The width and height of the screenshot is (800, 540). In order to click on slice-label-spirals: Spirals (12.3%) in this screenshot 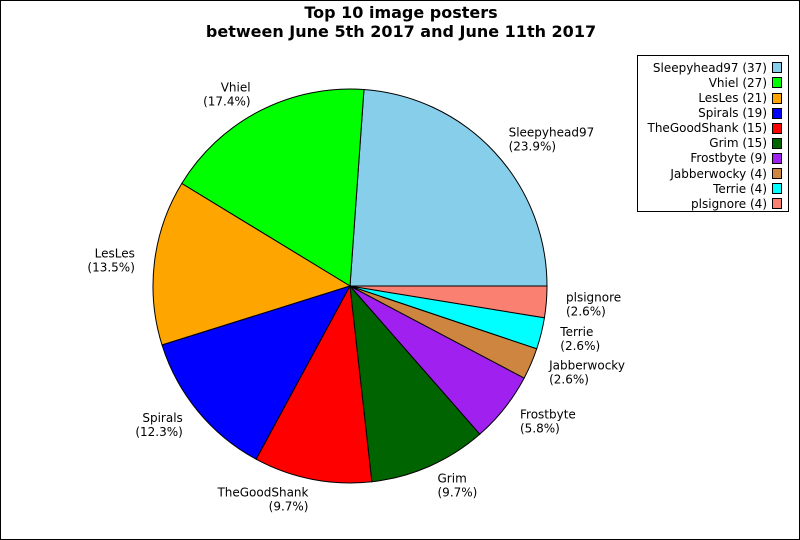, I will do `click(158, 425)`.